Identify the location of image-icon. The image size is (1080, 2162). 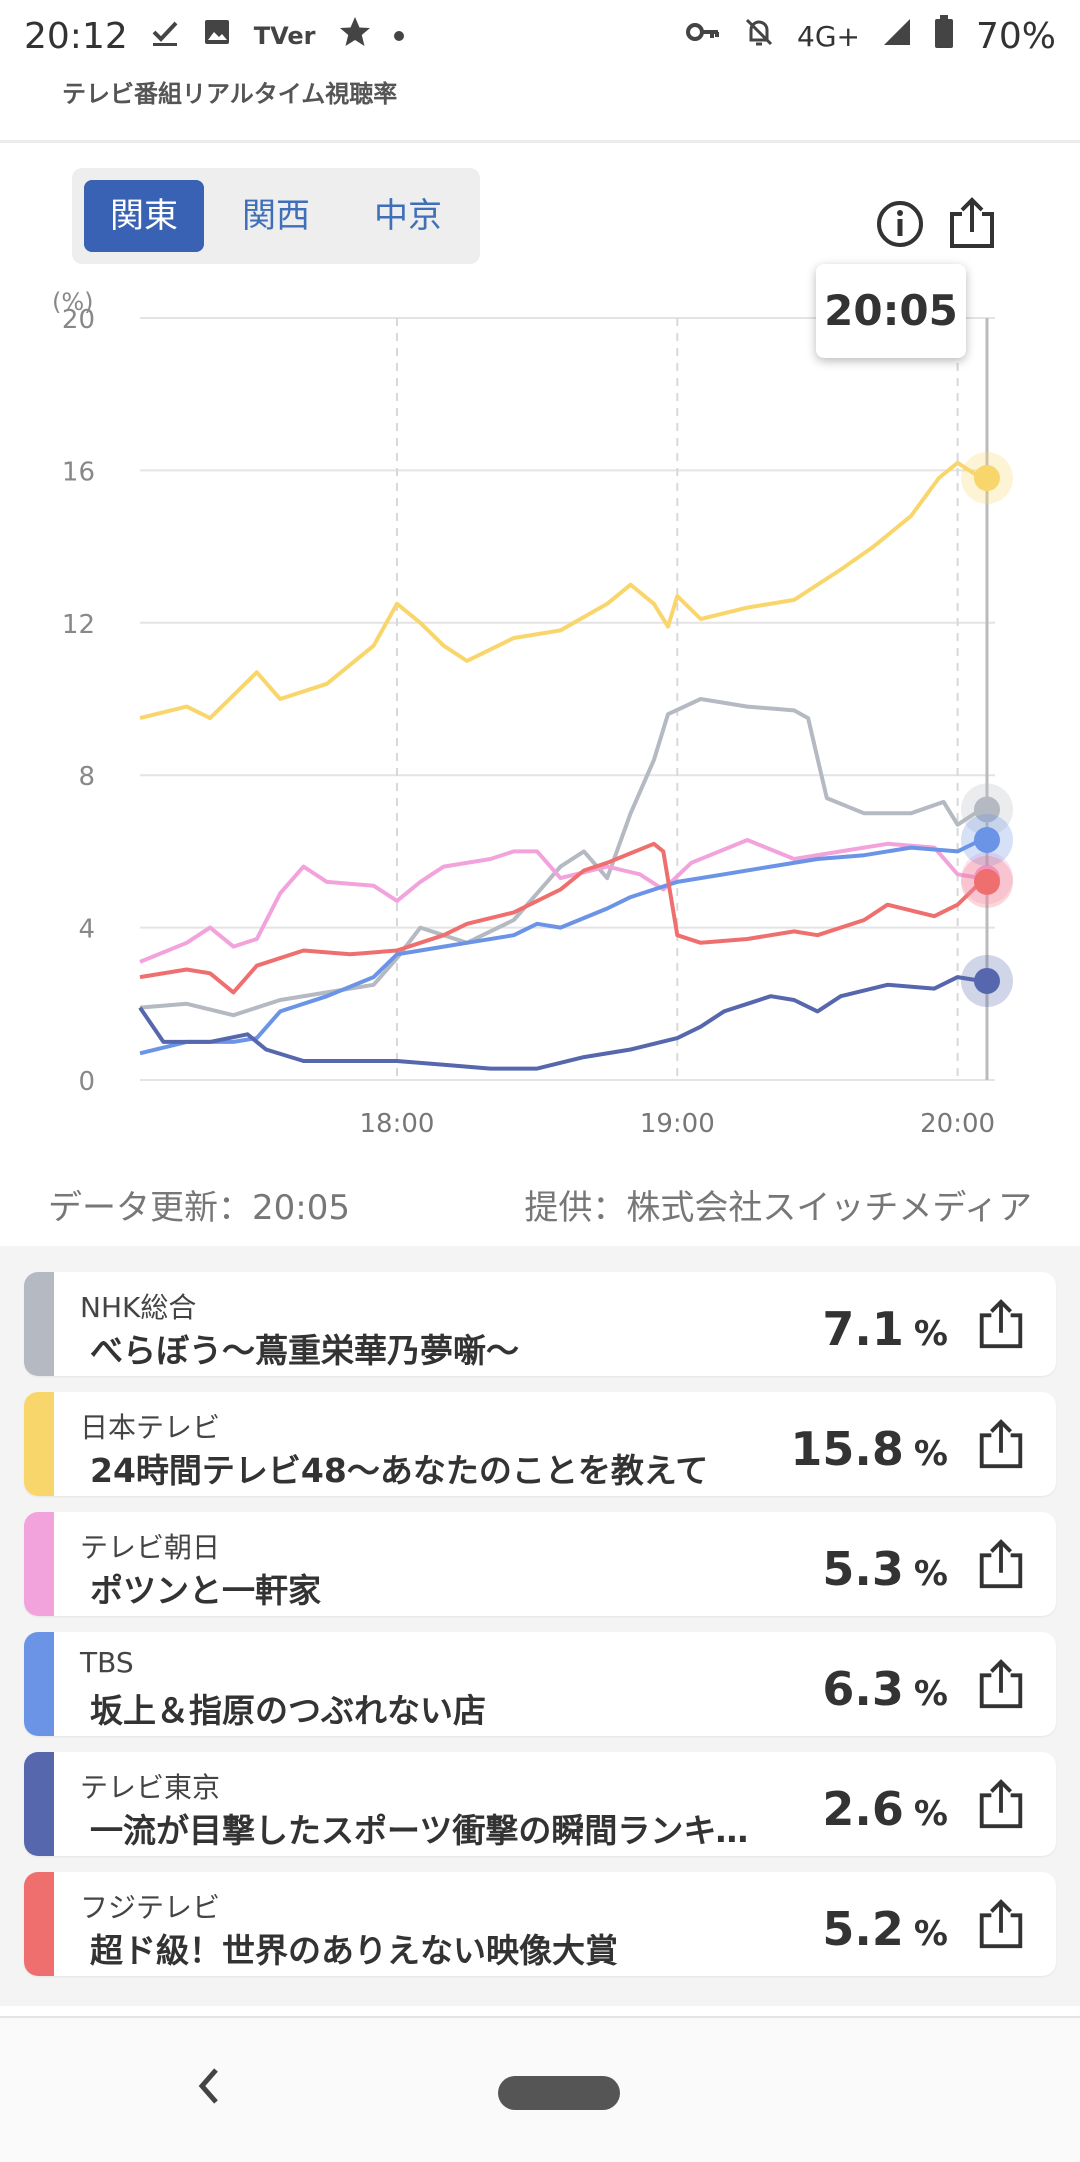
(217, 36).